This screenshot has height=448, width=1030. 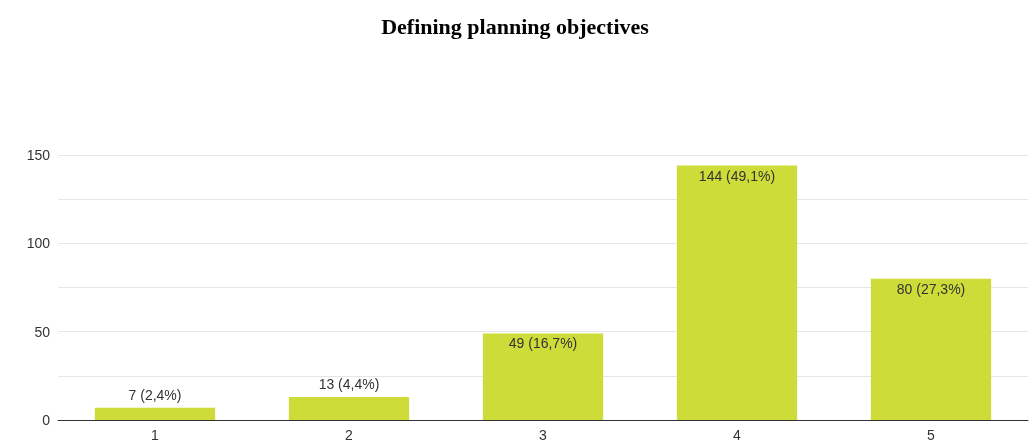 I want to click on data-label: 80 (27,3%), so click(x=931, y=288).